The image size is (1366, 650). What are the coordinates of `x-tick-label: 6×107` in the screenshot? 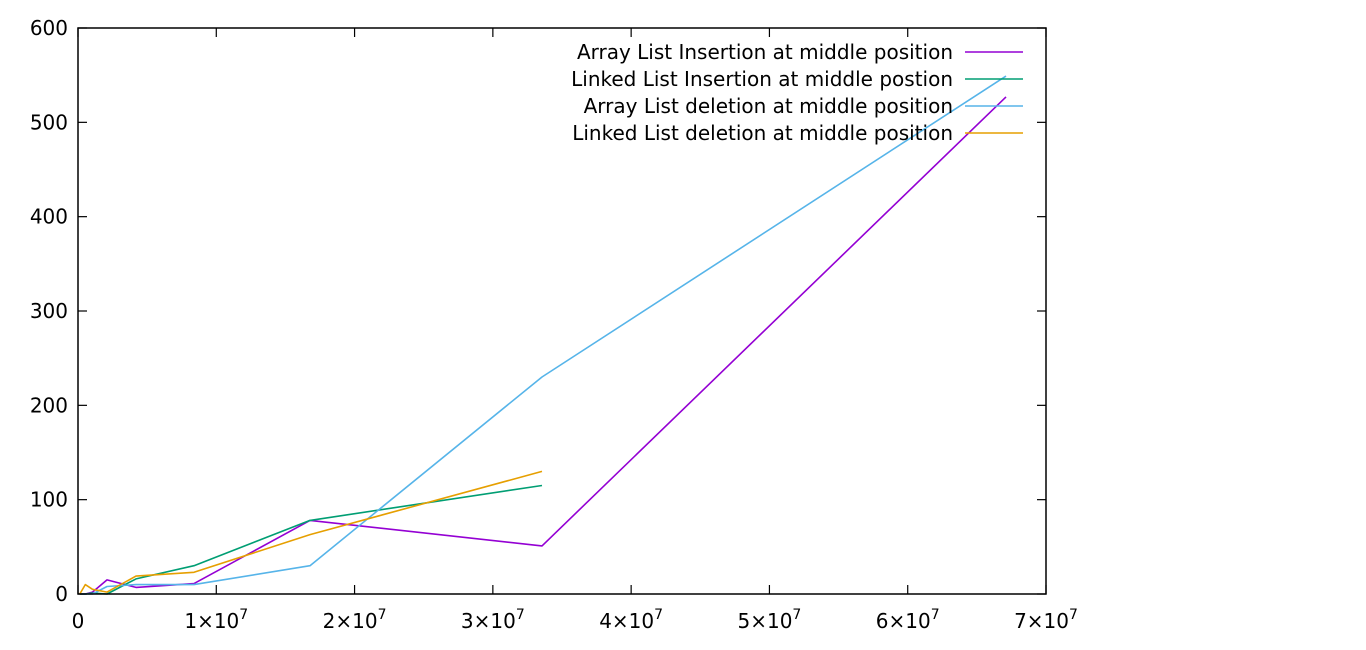 It's located at (908, 620).